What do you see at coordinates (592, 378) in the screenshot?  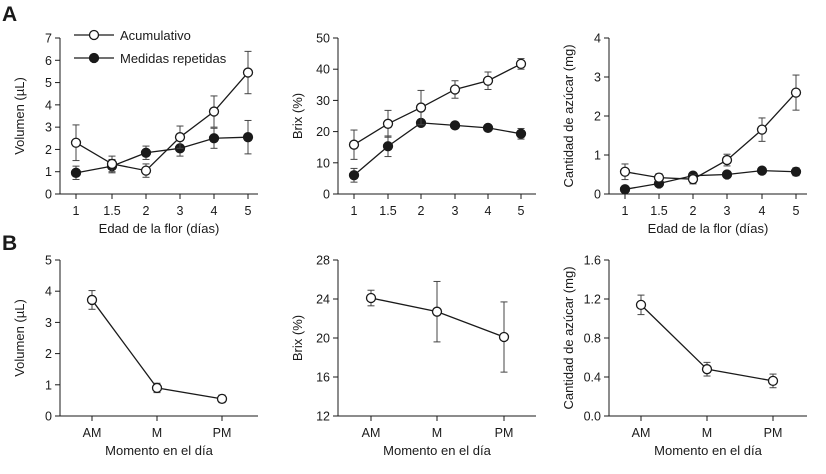 I see `y-tick-label: 0.4` at bounding box center [592, 378].